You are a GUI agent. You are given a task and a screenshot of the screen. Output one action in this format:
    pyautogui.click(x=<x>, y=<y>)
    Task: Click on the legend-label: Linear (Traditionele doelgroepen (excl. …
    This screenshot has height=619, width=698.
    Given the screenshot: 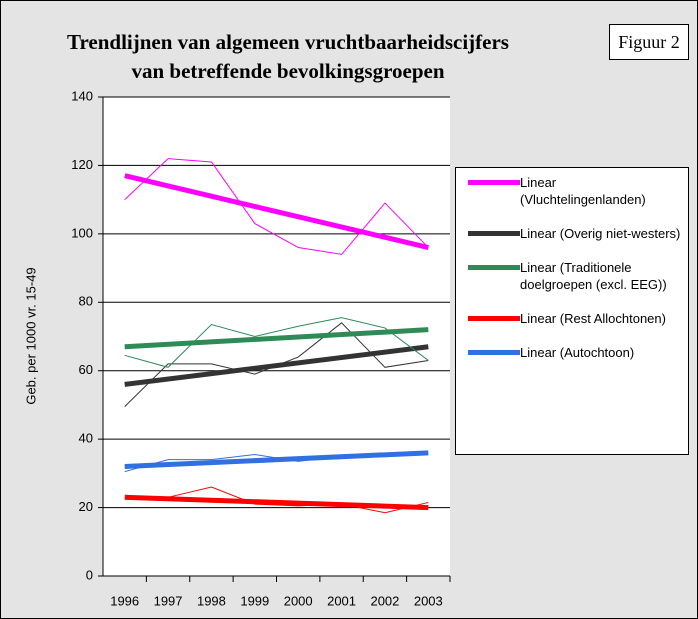 What is the action you would take?
    pyautogui.click(x=593, y=276)
    